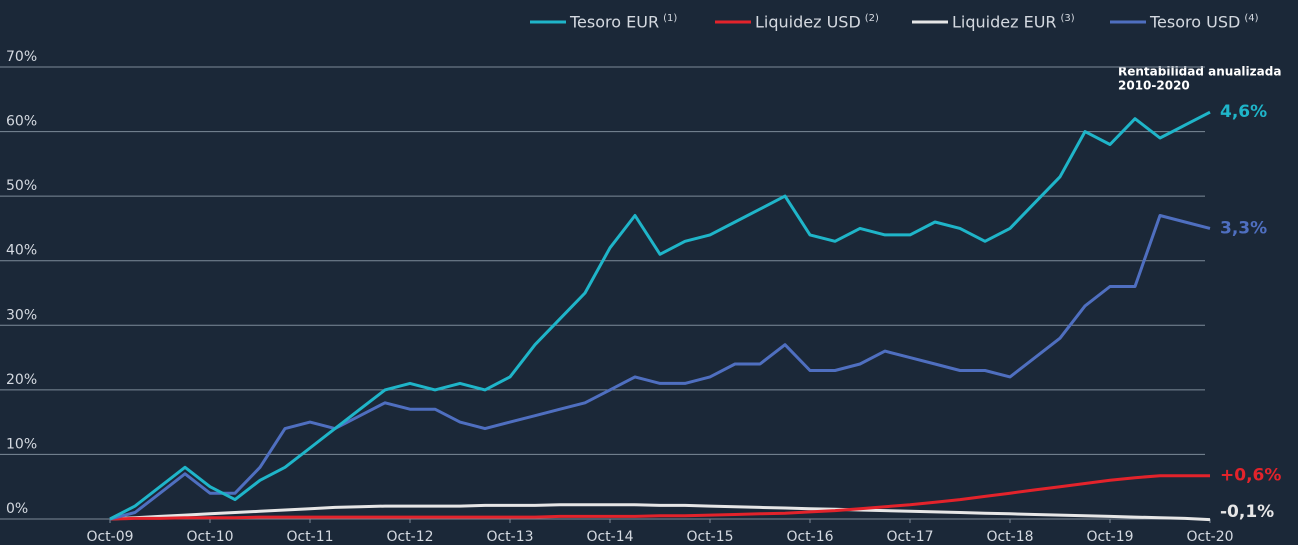 The image size is (1298, 545). I want to click on annotation: Rentabilidad anualizada, so click(1199, 72).